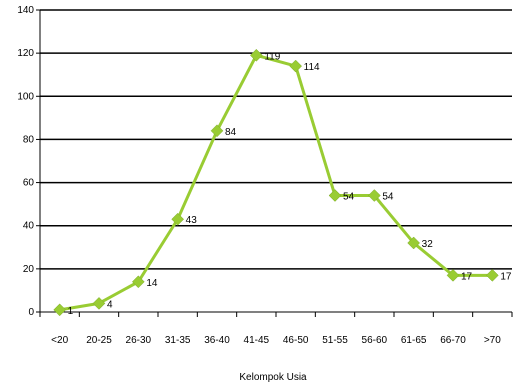  What do you see at coordinates (453, 340) in the screenshot?
I see `x-tick-label: 66-70` at bounding box center [453, 340].